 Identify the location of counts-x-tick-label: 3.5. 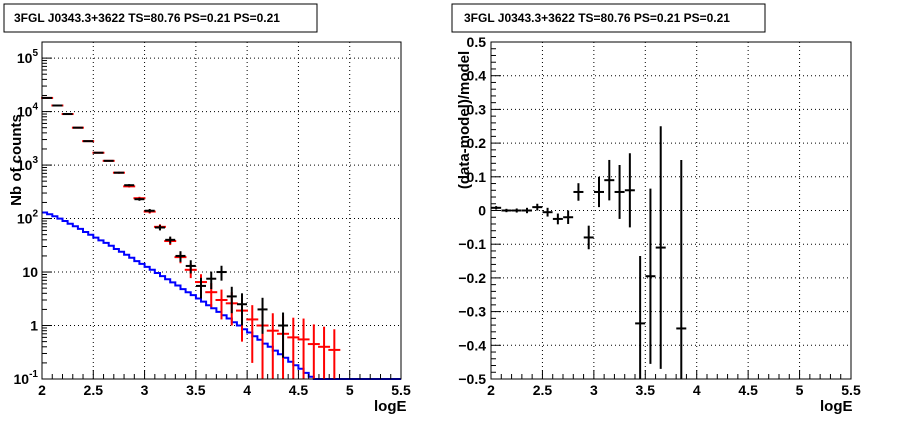
(196, 390).